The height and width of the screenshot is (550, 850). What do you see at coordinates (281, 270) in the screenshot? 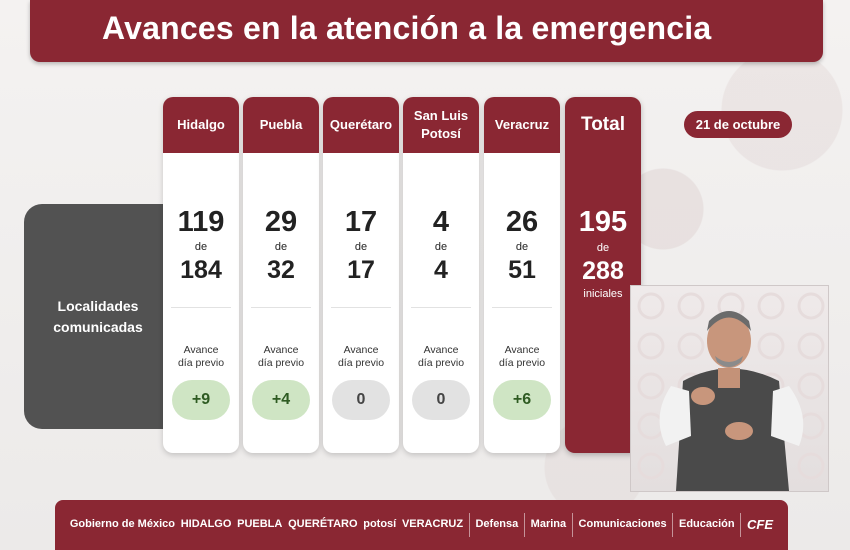
I see `total-count: 32` at bounding box center [281, 270].